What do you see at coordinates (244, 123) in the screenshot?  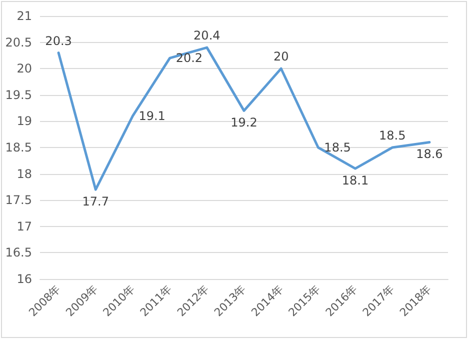 I see `data-label: 19.2` at bounding box center [244, 123].